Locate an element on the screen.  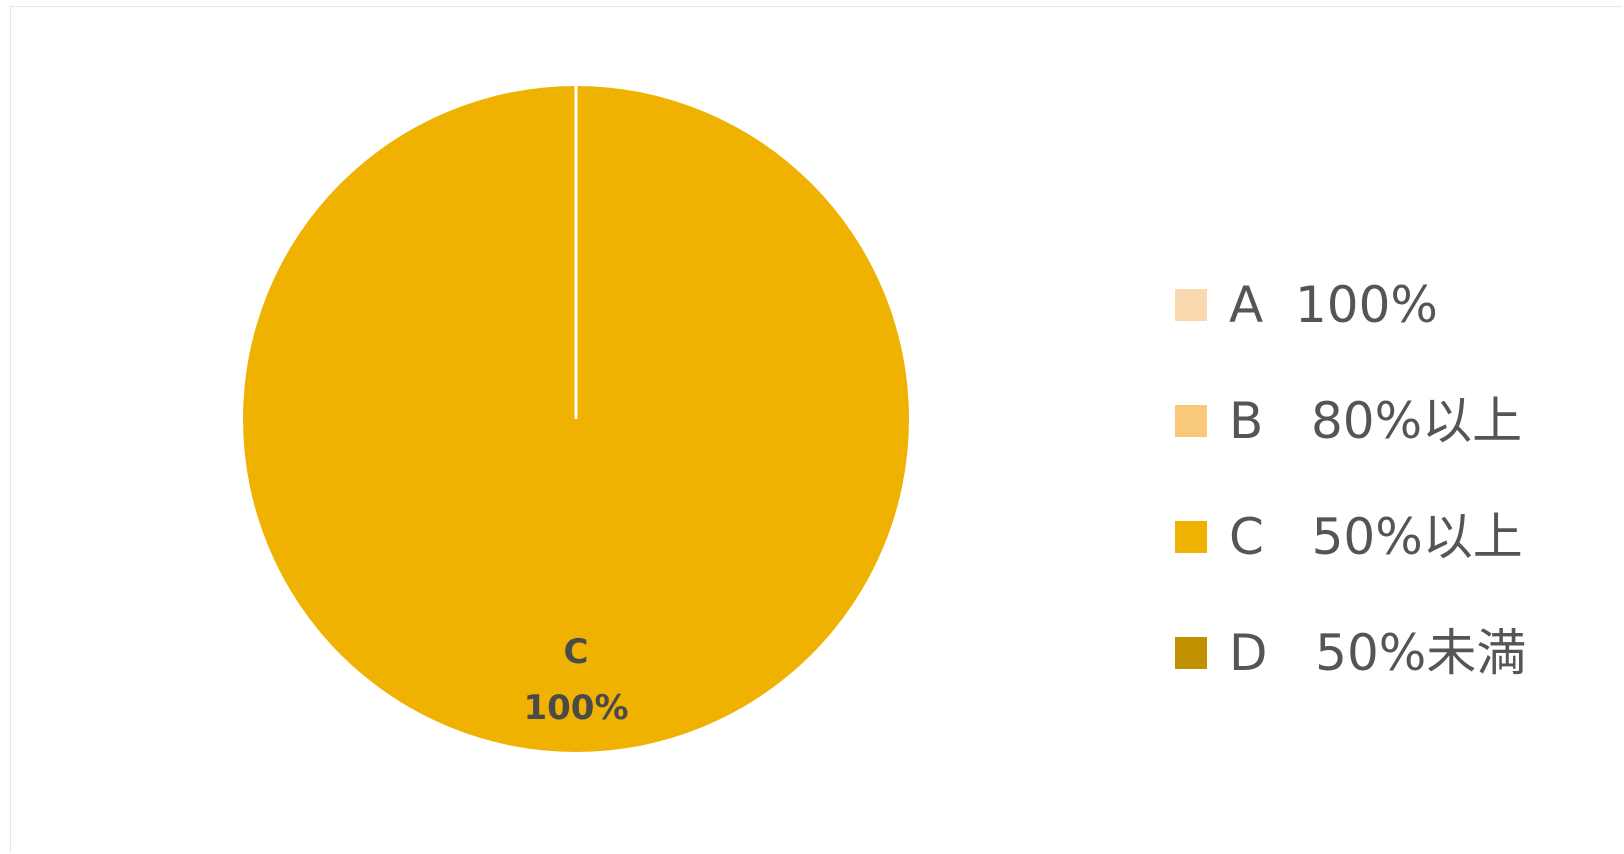
legend-swatch-b is located at coordinates (1191, 421).